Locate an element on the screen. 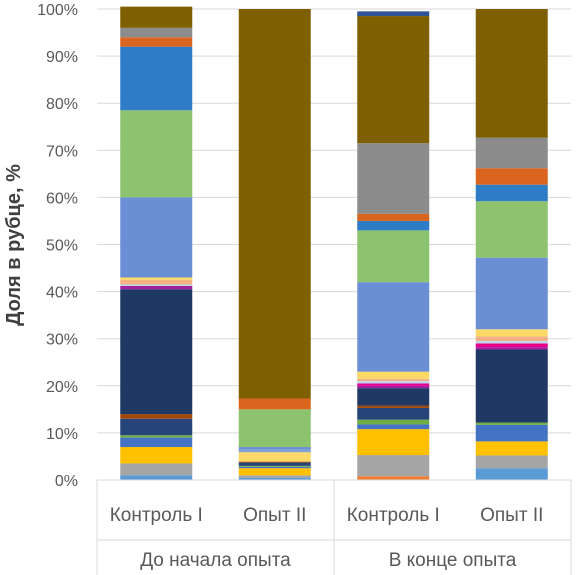 Image resolution: width=576 pixels, height=575 pixels. y-tick-label: 50% is located at coordinates (62, 246).